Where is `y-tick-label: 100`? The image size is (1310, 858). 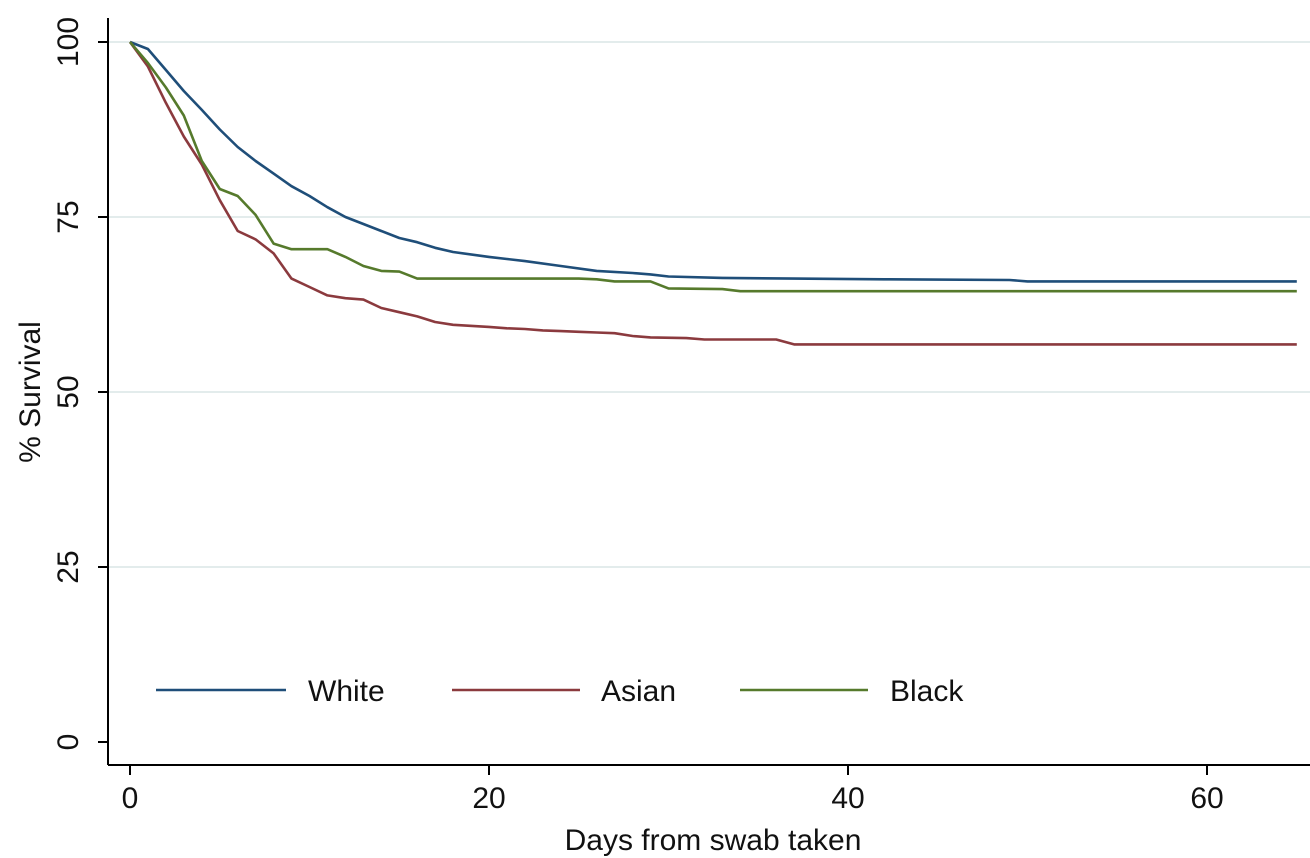 y-tick-label: 100 is located at coordinates (68, 42).